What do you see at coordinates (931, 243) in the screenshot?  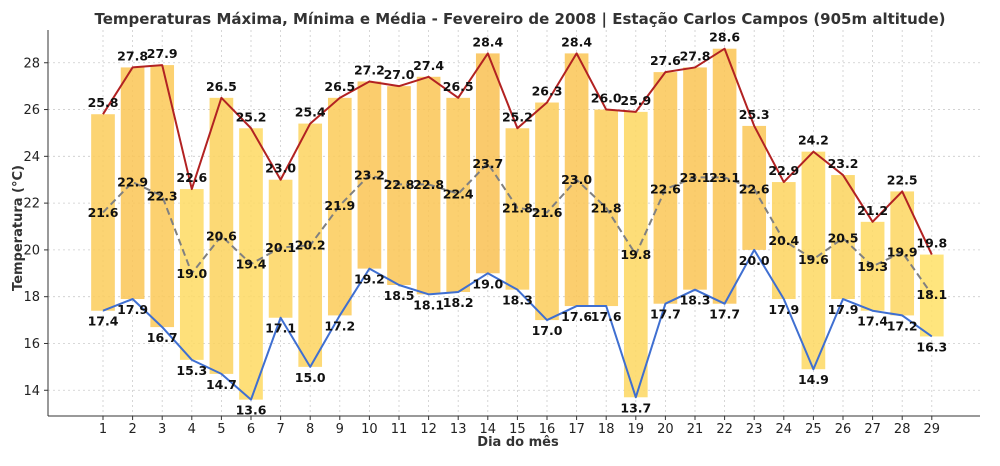 I see `max-value-label: 19.8` at bounding box center [931, 243].